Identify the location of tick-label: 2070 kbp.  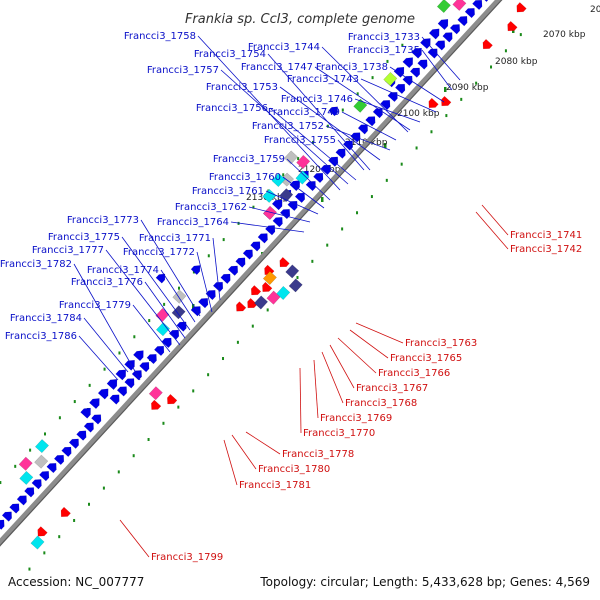
(564, 35).